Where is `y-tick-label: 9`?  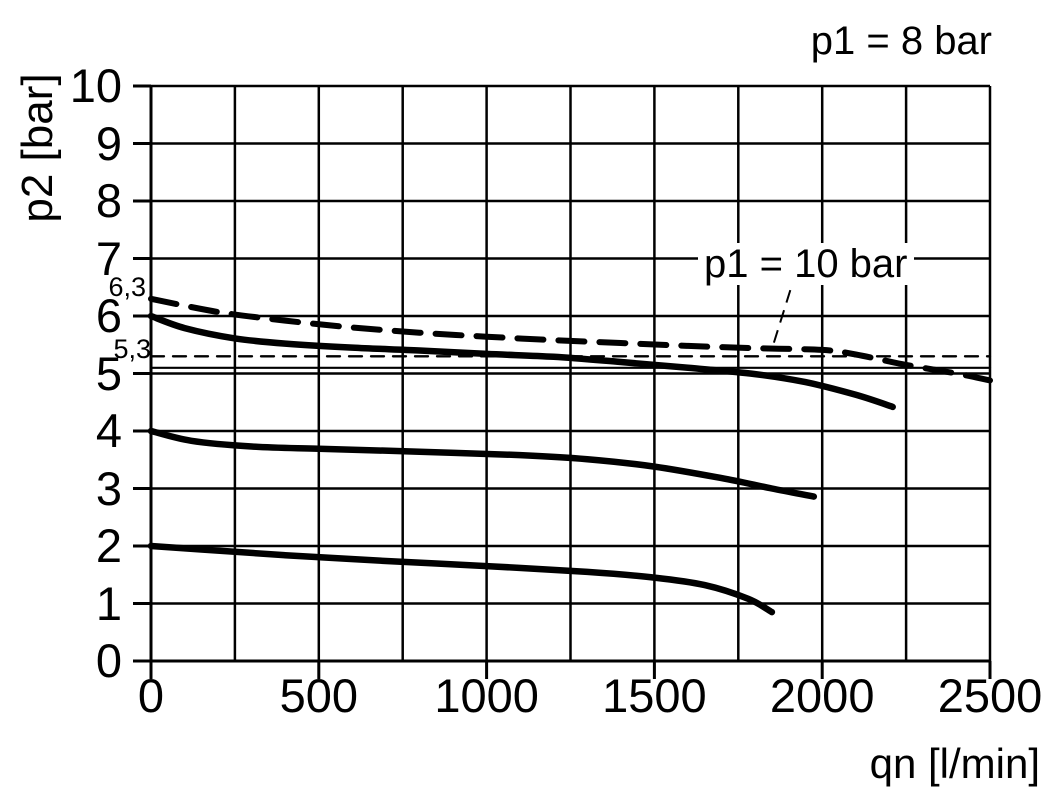
y-tick-label: 9 is located at coordinates (108, 143).